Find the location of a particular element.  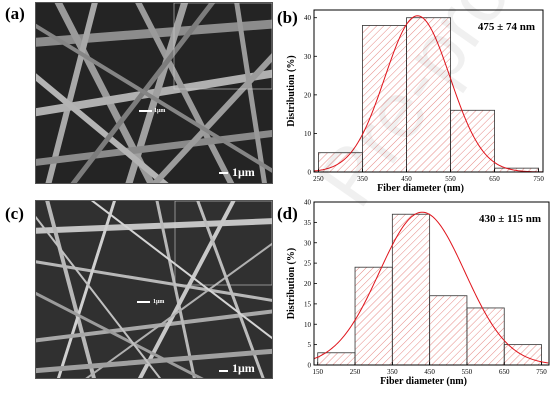

x-tick-label-b-250: 250 is located at coordinates (318, 179).